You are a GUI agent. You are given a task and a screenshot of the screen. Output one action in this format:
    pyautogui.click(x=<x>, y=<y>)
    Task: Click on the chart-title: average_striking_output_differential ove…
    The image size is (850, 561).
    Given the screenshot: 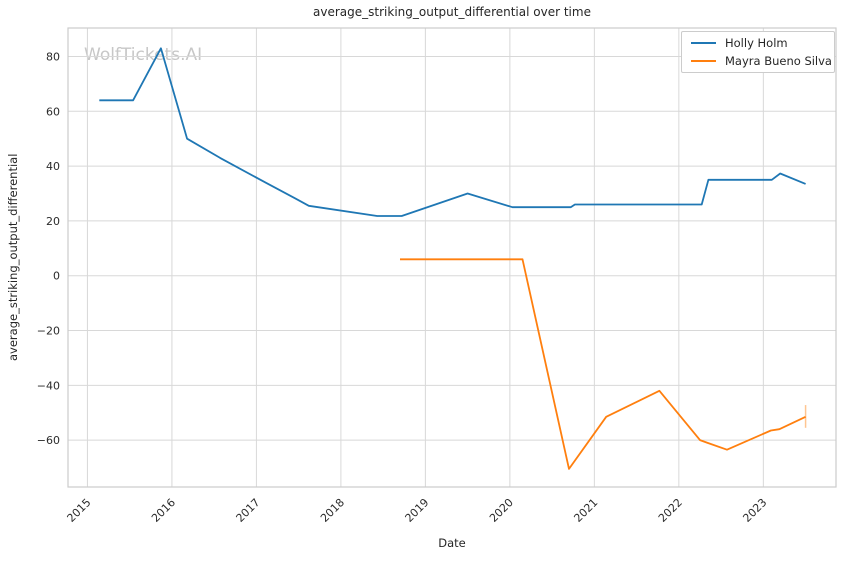 What is the action you would take?
    pyautogui.click(x=452, y=12)
    